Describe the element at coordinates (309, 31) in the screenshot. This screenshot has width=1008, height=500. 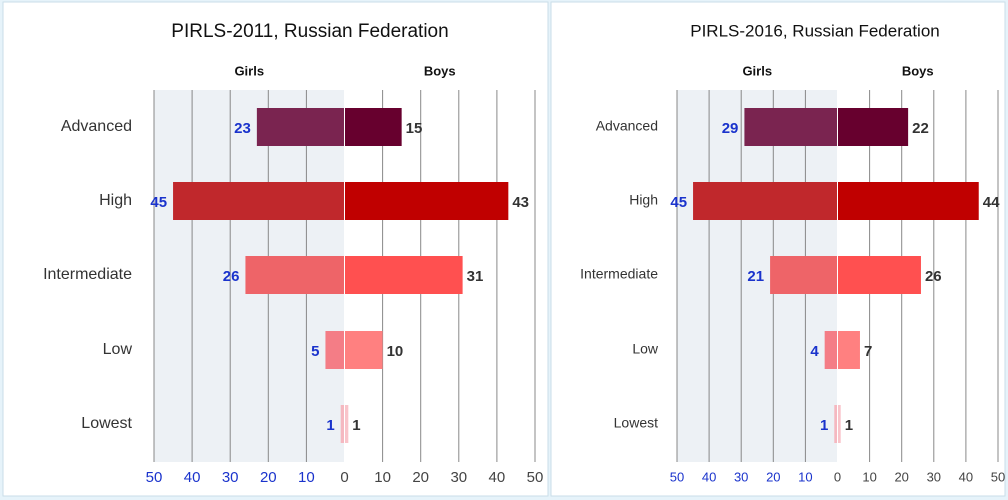
I see `chart-title: PIRLS-2011, Russian Federation` at that location.